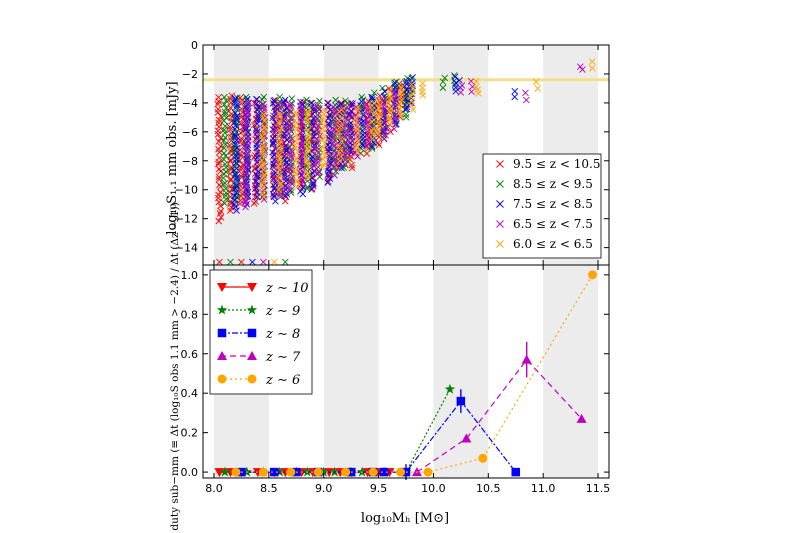  What do you see at coordinates (379, 488) in the screenshot?
I see `x-tick-label: 9.5` at bounding box center [379, 488].